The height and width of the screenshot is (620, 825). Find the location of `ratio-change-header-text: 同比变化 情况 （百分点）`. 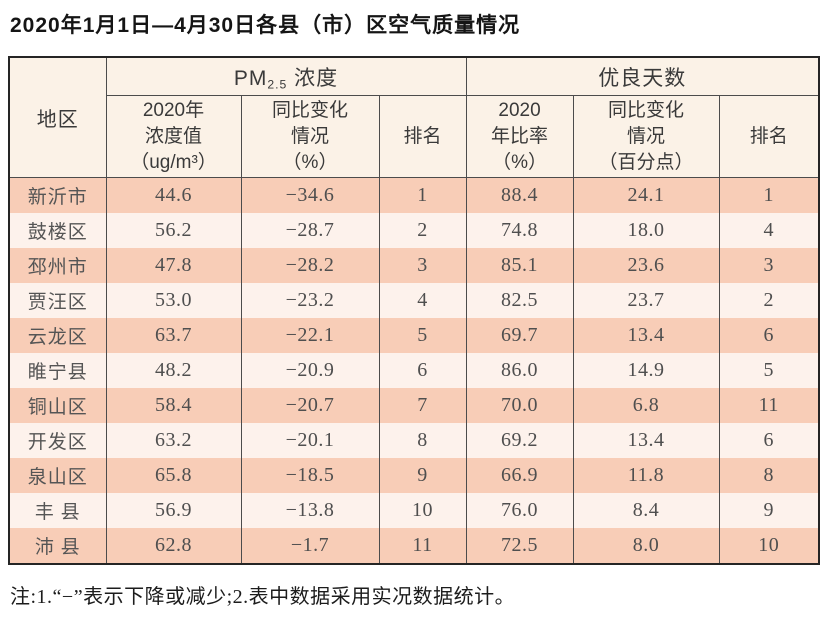

ratio-change-header-text: 同比变化 情况 （百分点） is located at coordinates (646, 136).